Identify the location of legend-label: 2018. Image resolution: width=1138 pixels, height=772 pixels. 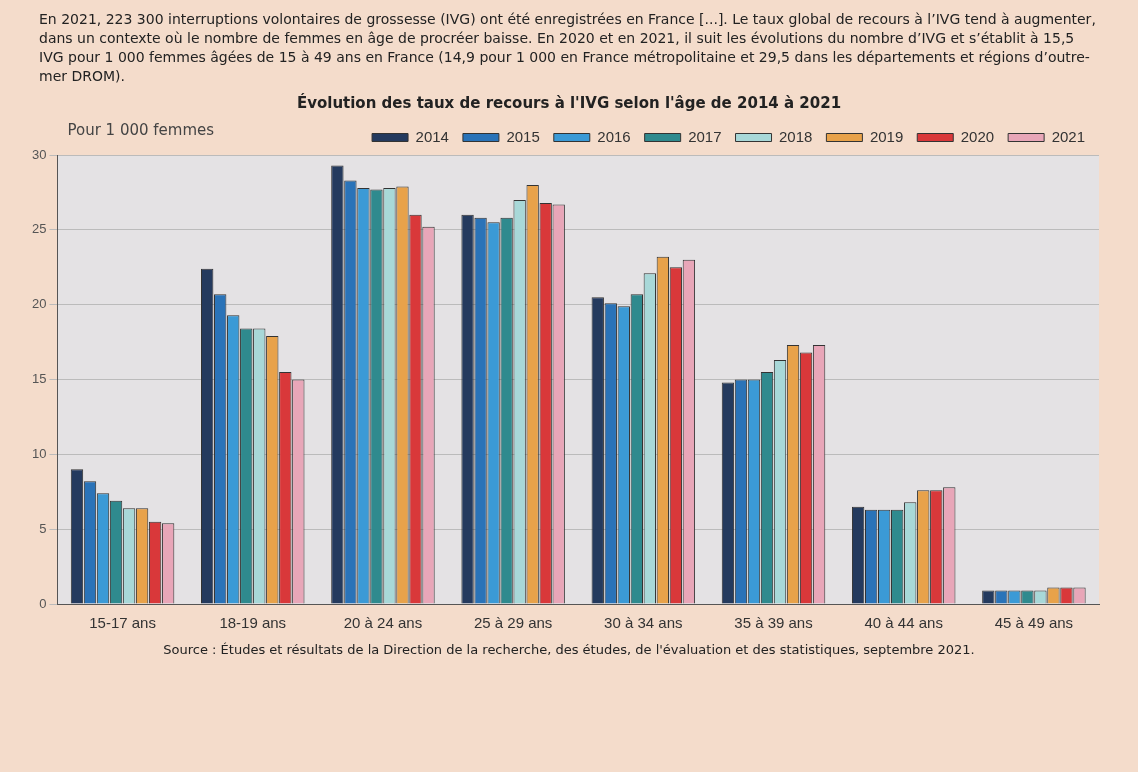
(796, 136).